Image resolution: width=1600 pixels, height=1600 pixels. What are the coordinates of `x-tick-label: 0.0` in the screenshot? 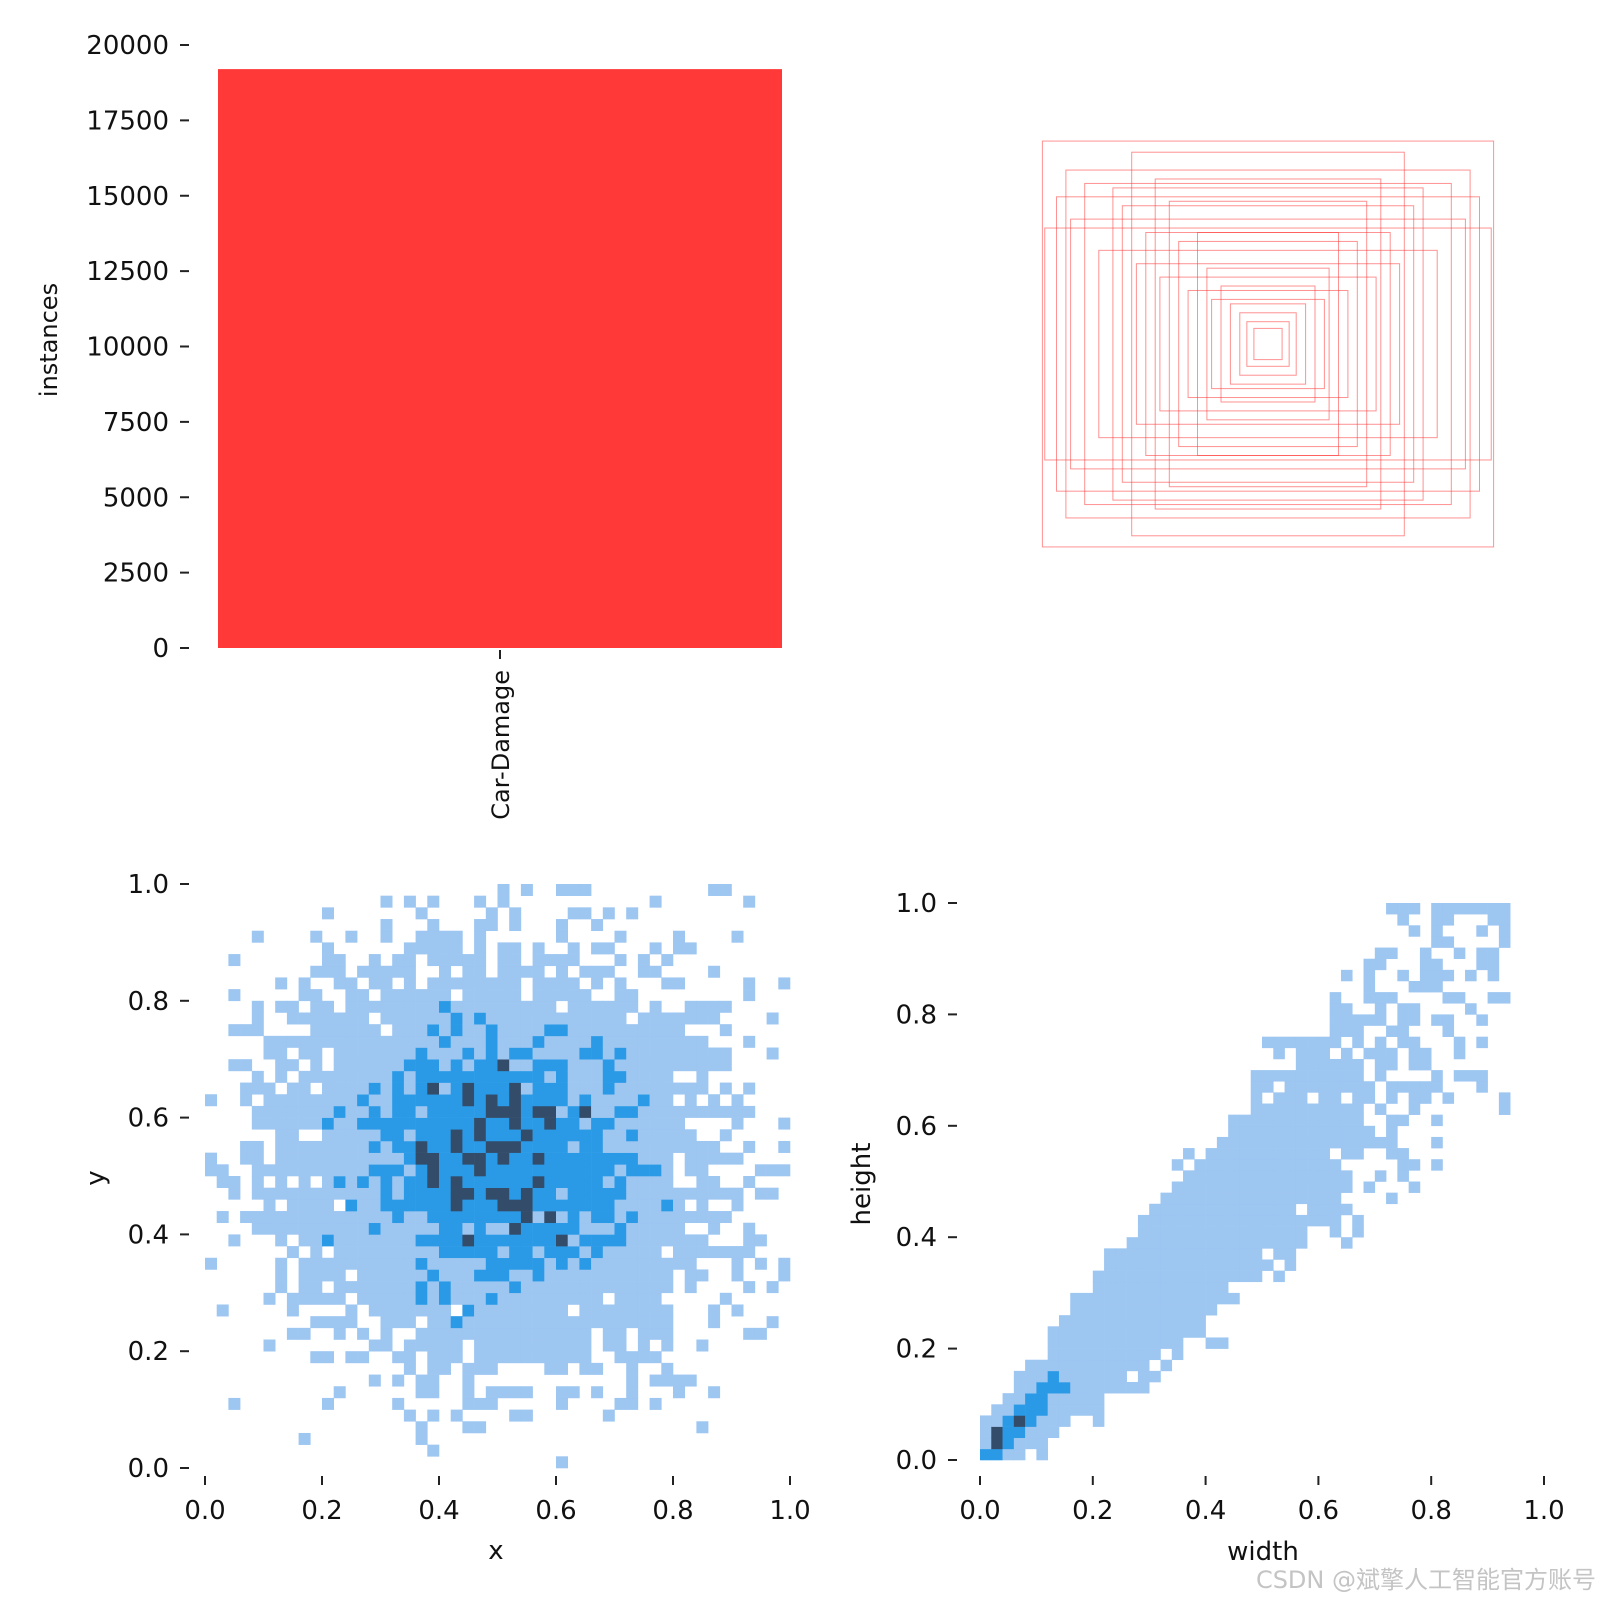 It's located at (979, 1511).